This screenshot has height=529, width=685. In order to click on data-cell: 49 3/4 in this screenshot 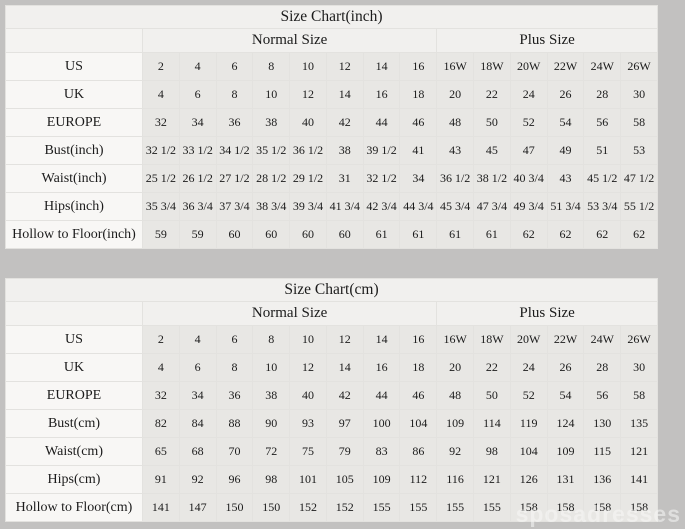, I will do `click(528, 206)`.